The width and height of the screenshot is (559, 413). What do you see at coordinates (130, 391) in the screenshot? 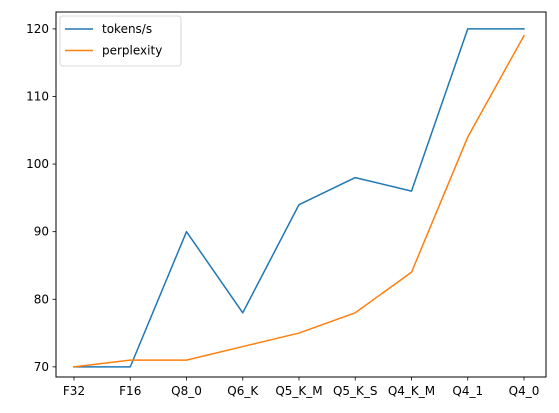
I see `x-tick-label: F16` at bounding box center [130, 391].